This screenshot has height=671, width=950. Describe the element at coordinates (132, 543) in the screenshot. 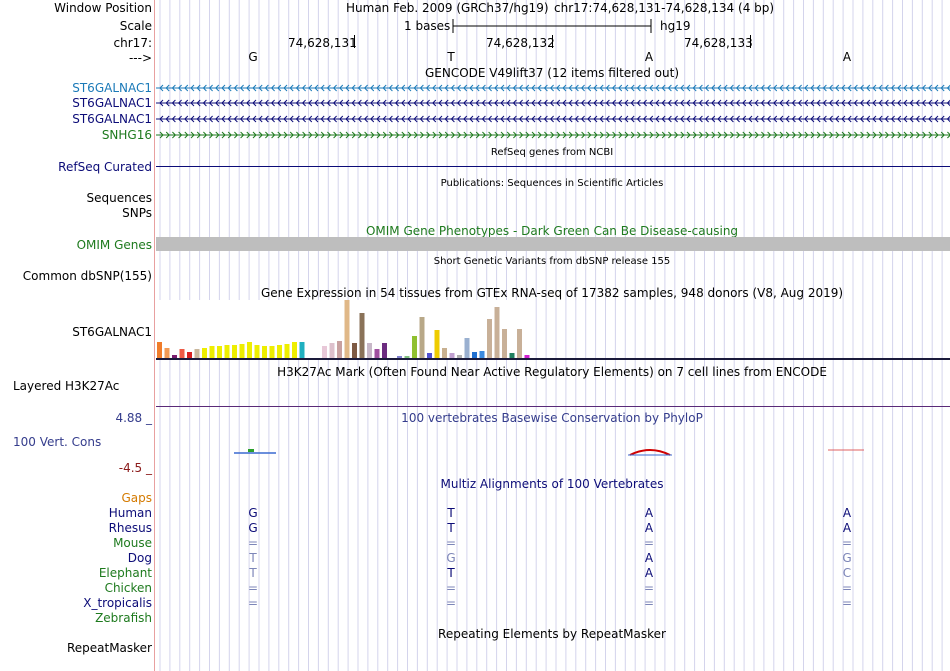

I see `species-label: Mouse` at that location.